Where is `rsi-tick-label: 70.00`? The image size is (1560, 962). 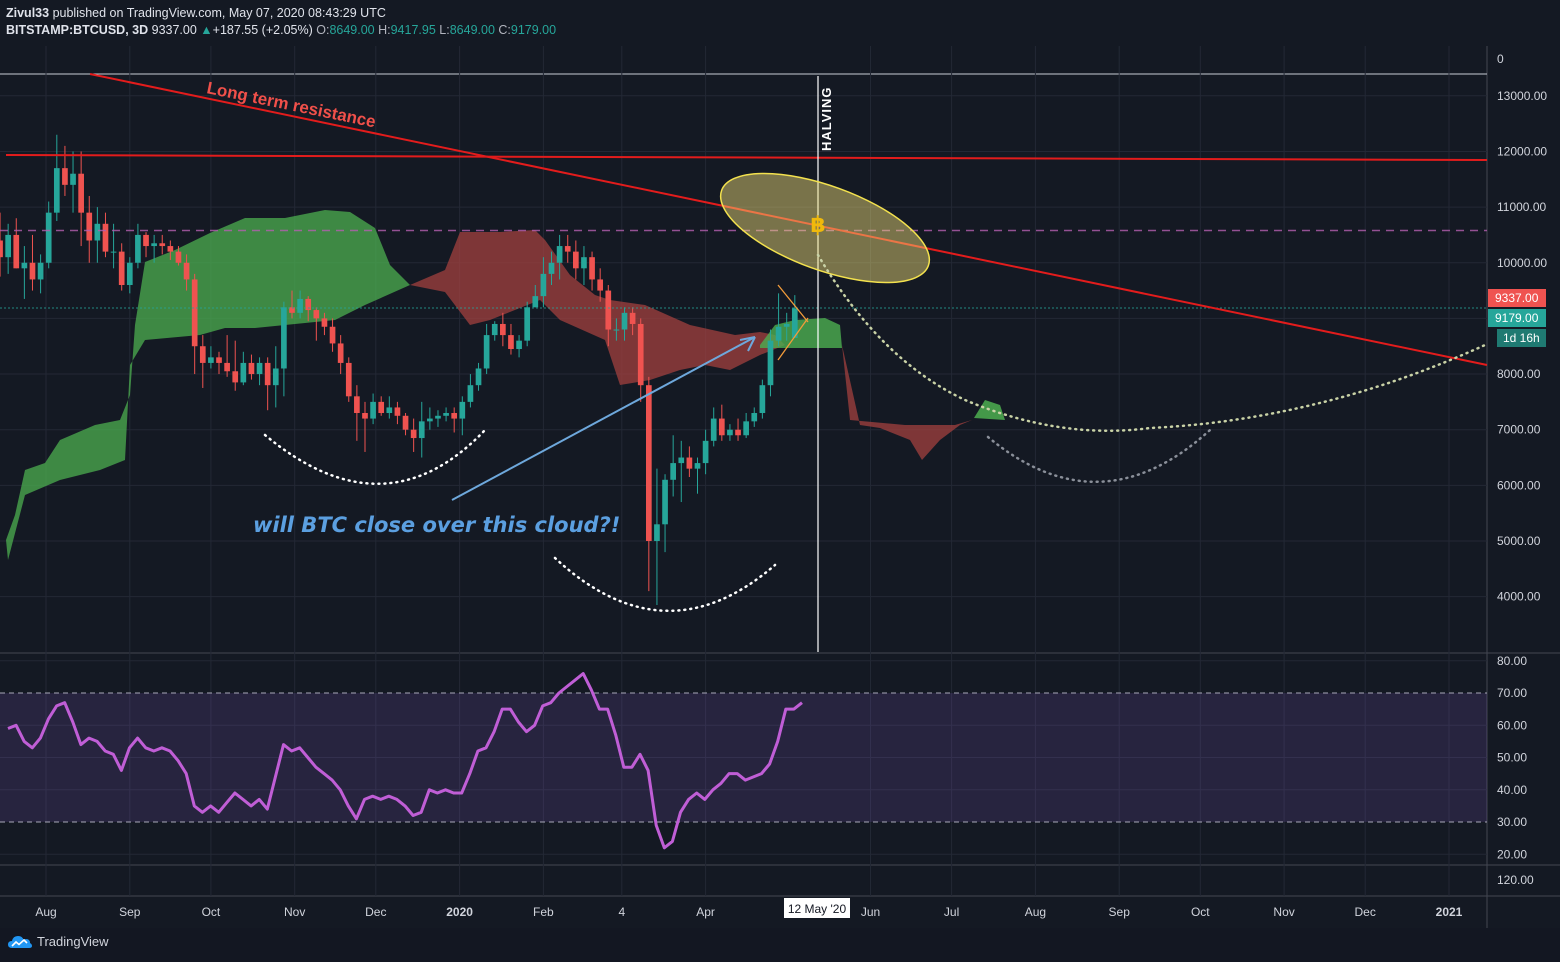 rsi-tick-label: 70.00 is located at coordinates (1512, 693).